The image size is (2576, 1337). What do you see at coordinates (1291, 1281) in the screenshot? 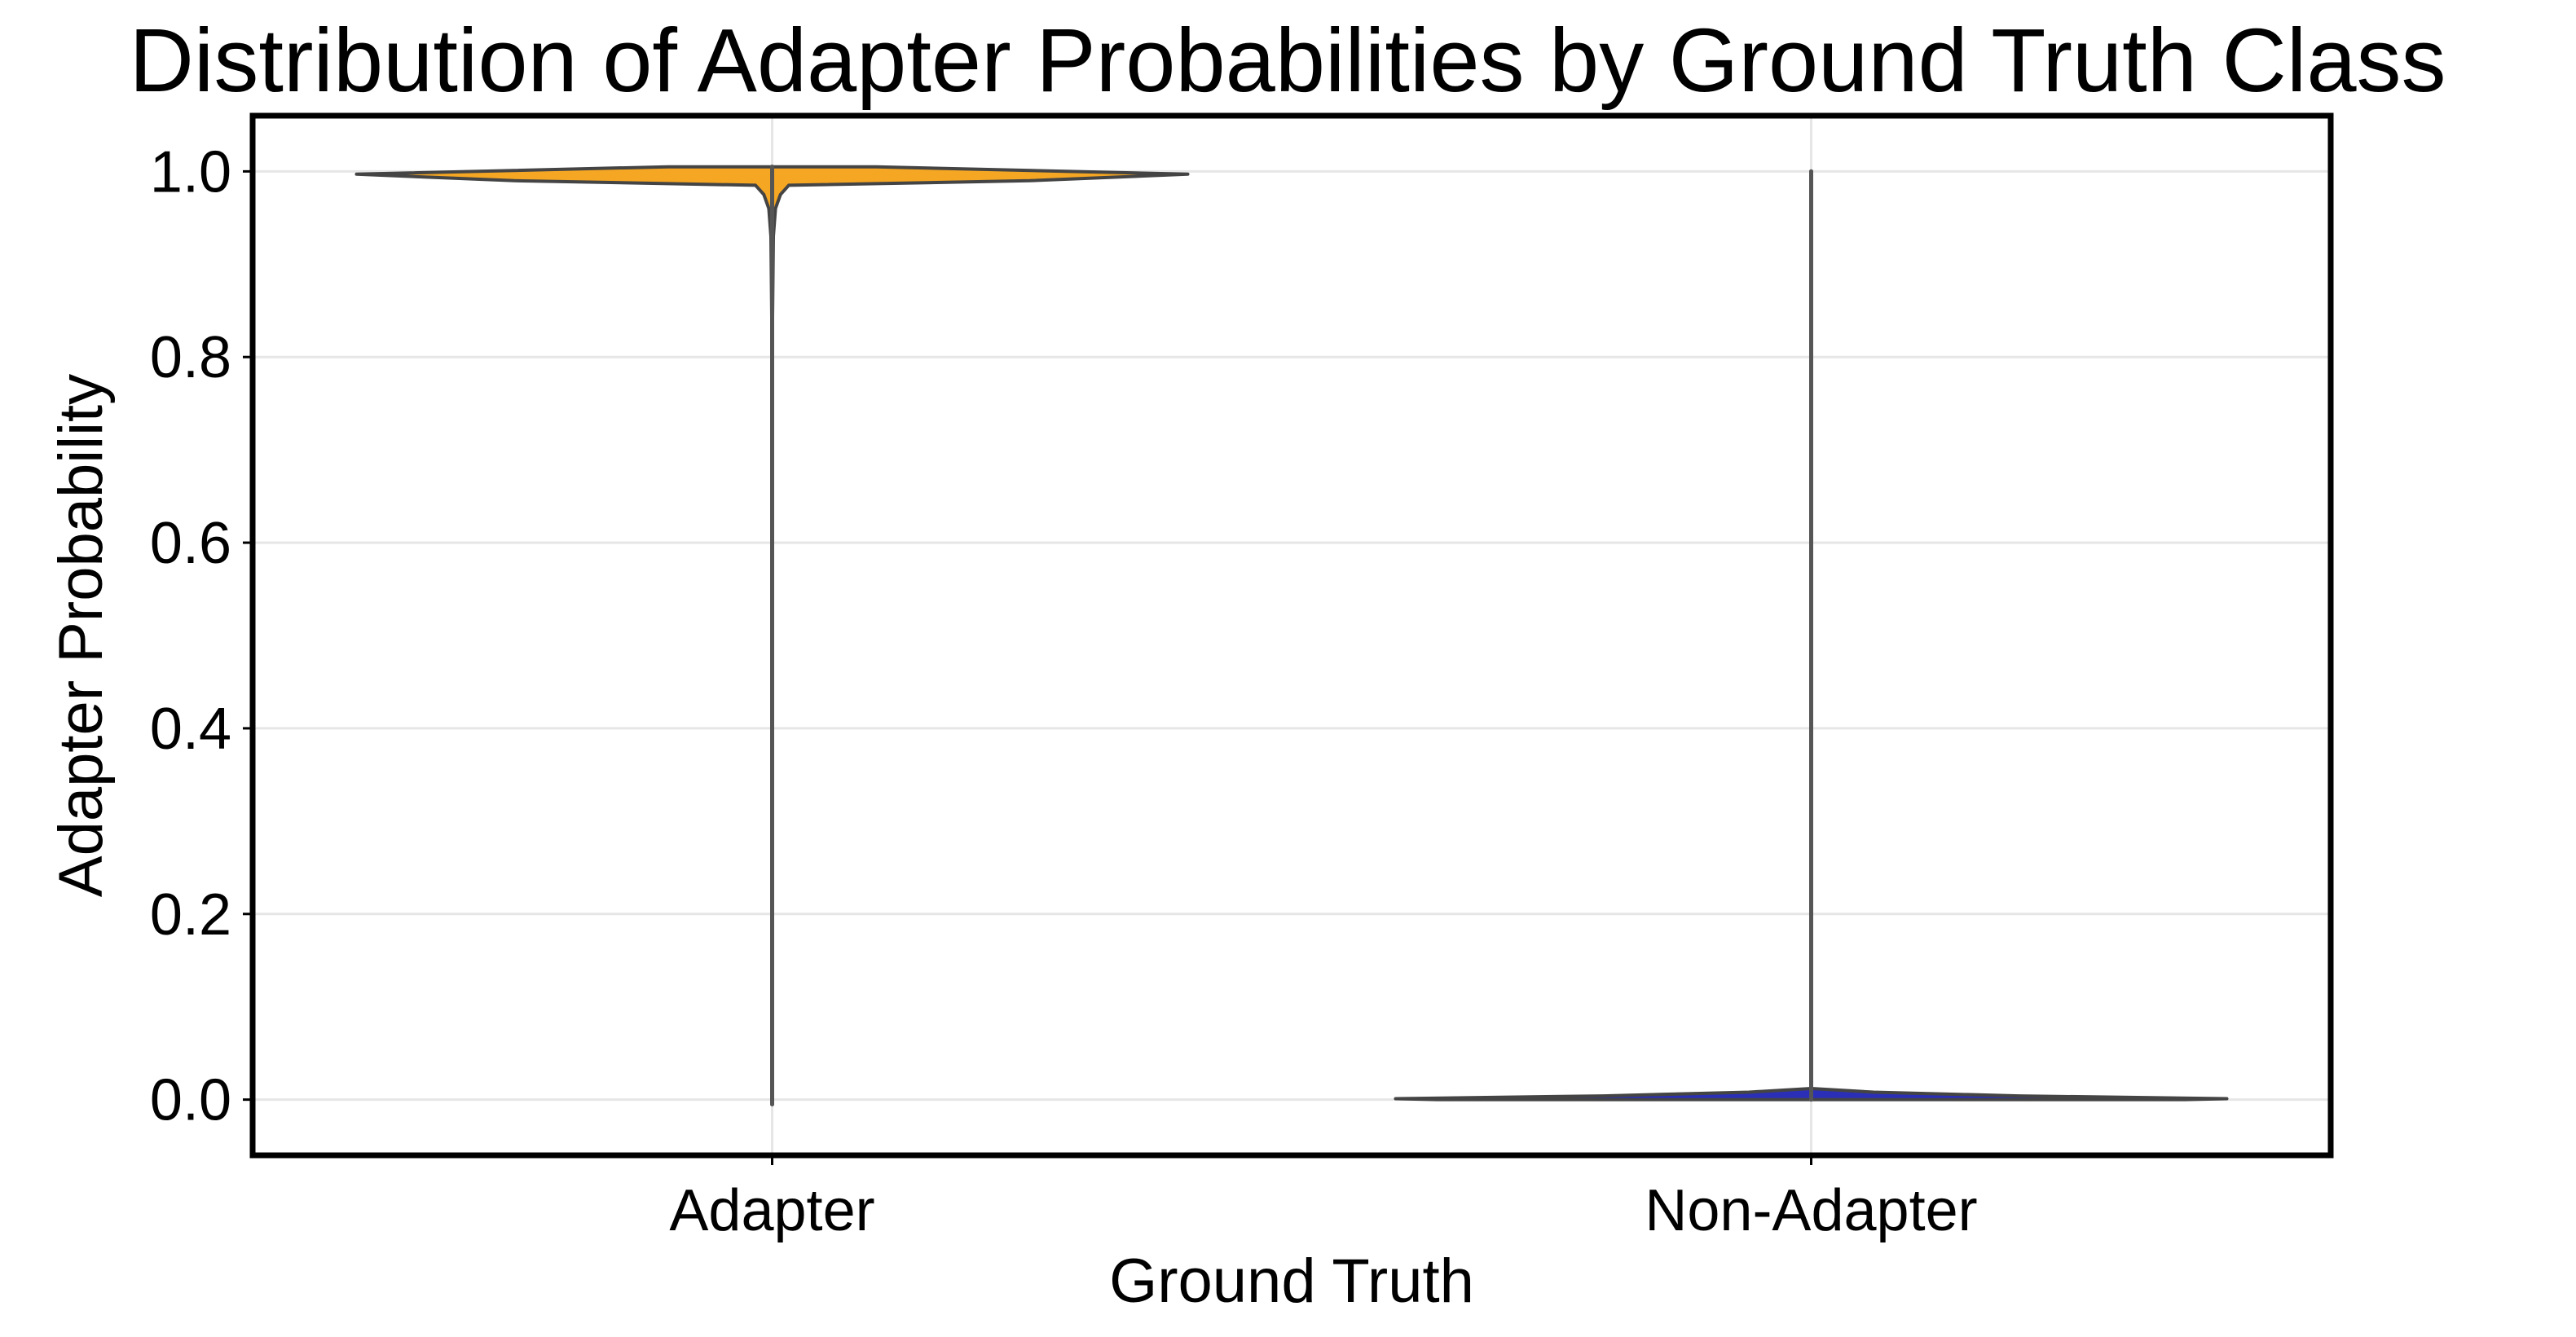
I see `x-axis-label: Ground Truth` at bounding box center [1291, 1281].